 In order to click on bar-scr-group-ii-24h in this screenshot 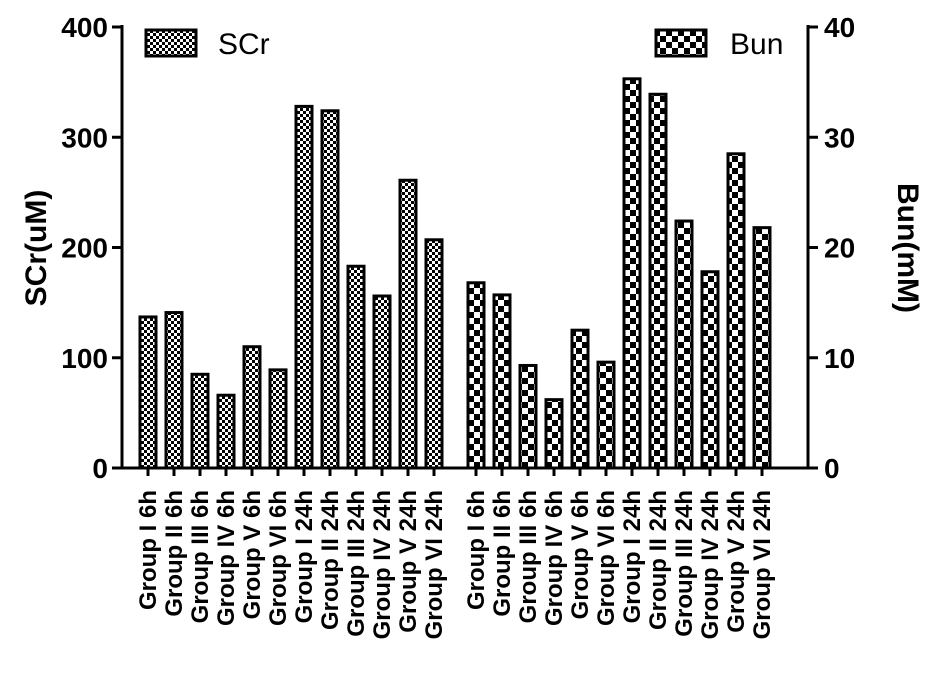, I will do `click(330, 289)`.